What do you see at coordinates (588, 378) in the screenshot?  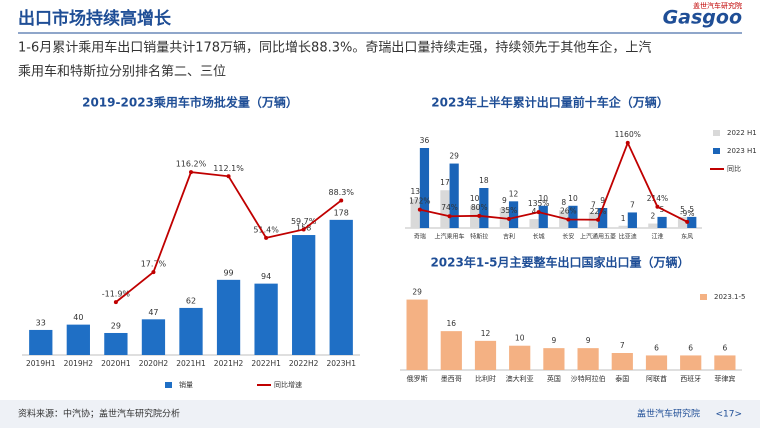 I see `x-tick-label: 沙特阿拉伯` at bounding box center [588, 378].